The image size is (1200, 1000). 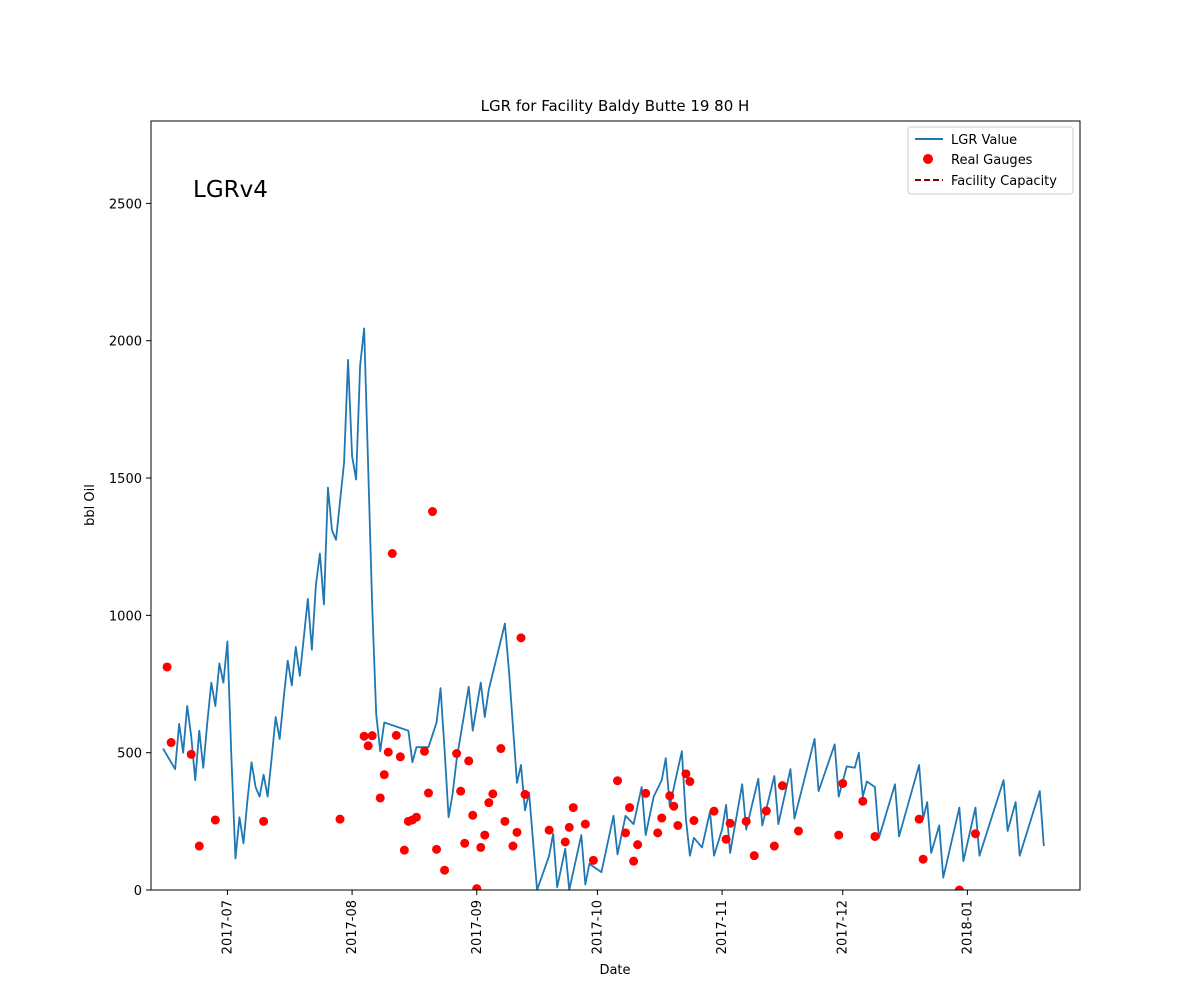 I want to click on legend-box, so click(x=990, y=160).